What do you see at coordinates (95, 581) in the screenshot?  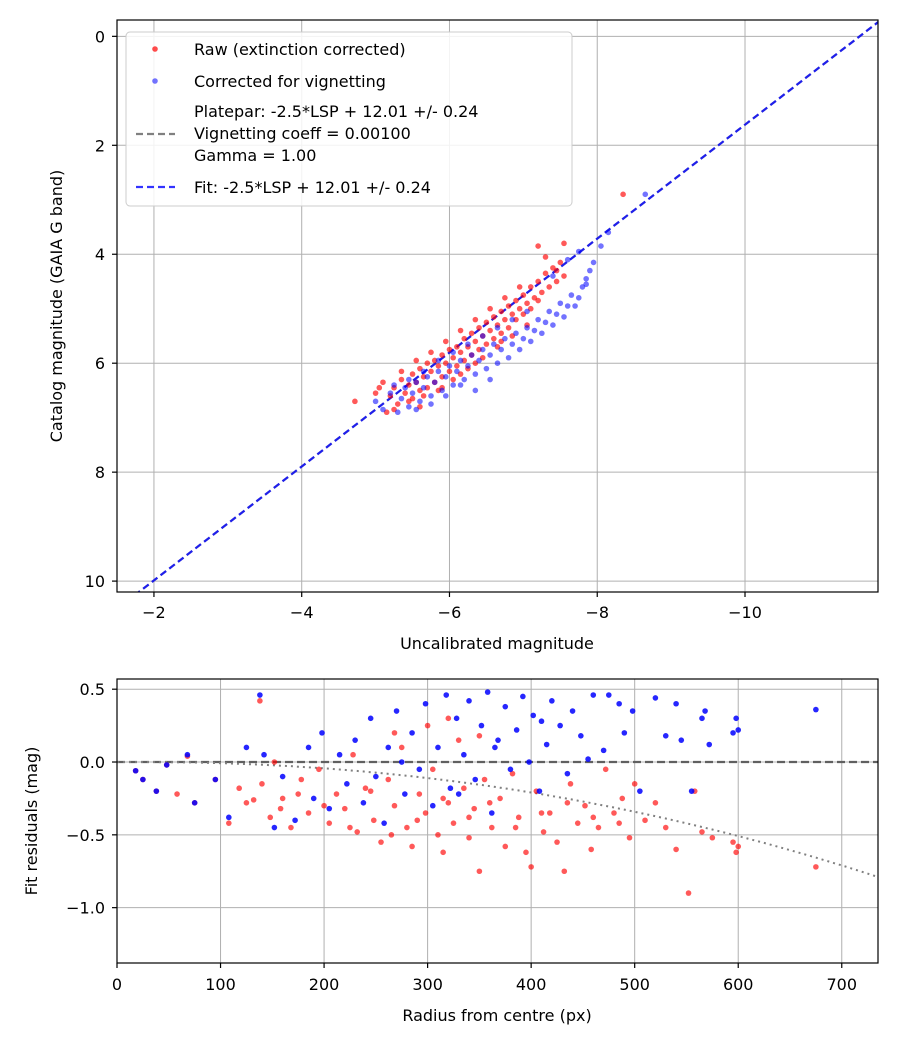 I see `top-y-tick-label: 10` at bounding box center [95, 581].